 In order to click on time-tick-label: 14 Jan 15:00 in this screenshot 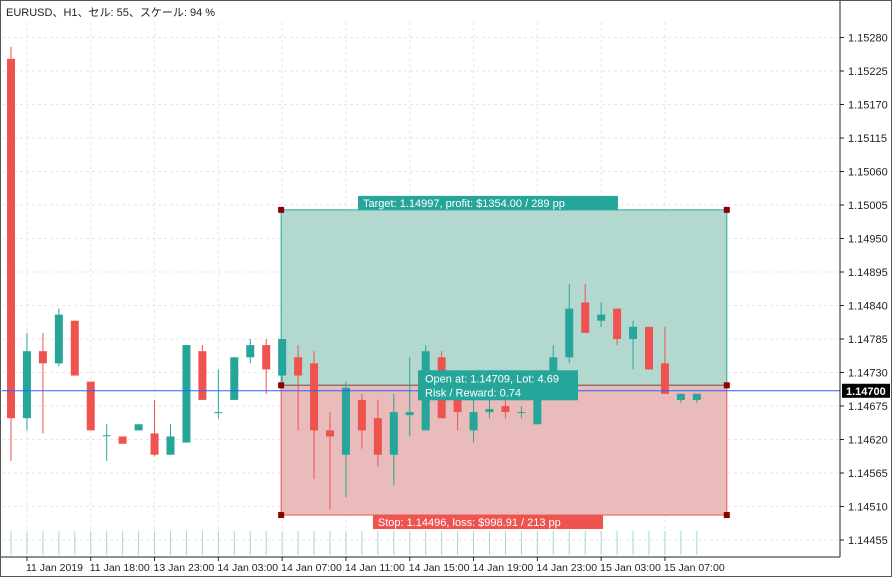, I will do `click(439, 568)`.